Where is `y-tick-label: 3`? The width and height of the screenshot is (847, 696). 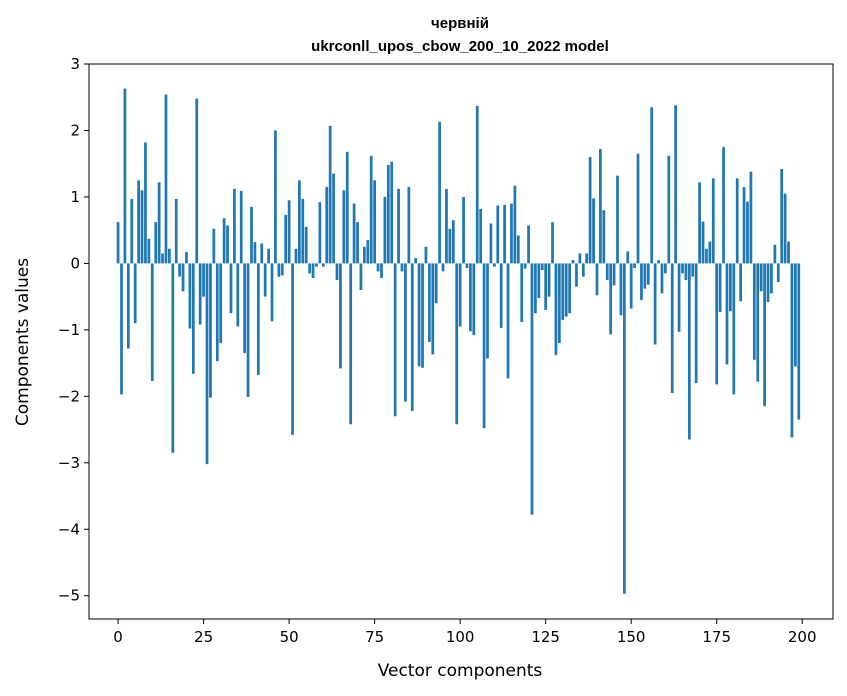 y-tick-label: 3 is located at coordinates (75, 64).